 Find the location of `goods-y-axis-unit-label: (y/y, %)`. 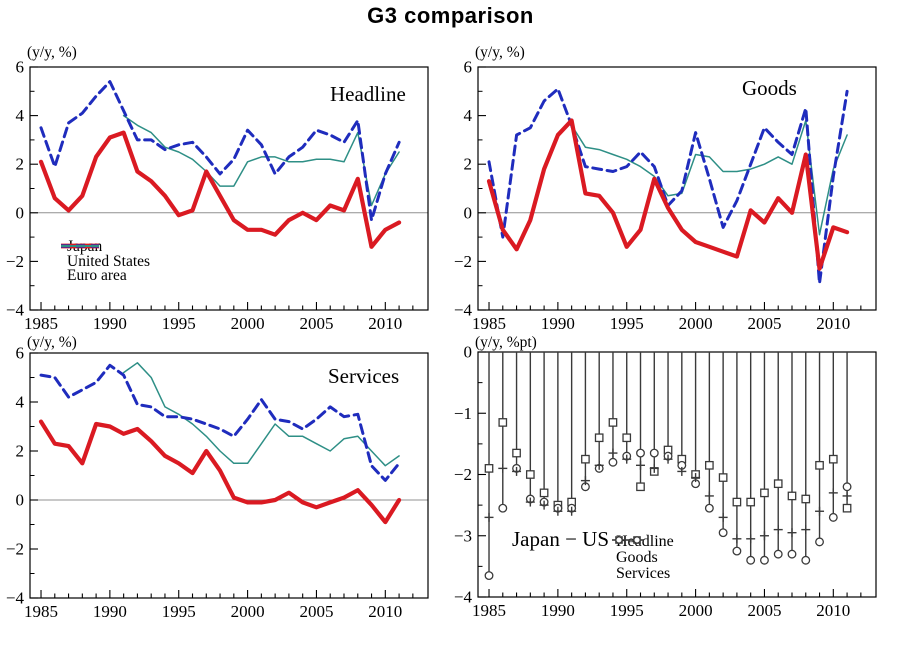

goods-y-axis-unit-label: (y/y, %) is located at coordinates (500, 52).